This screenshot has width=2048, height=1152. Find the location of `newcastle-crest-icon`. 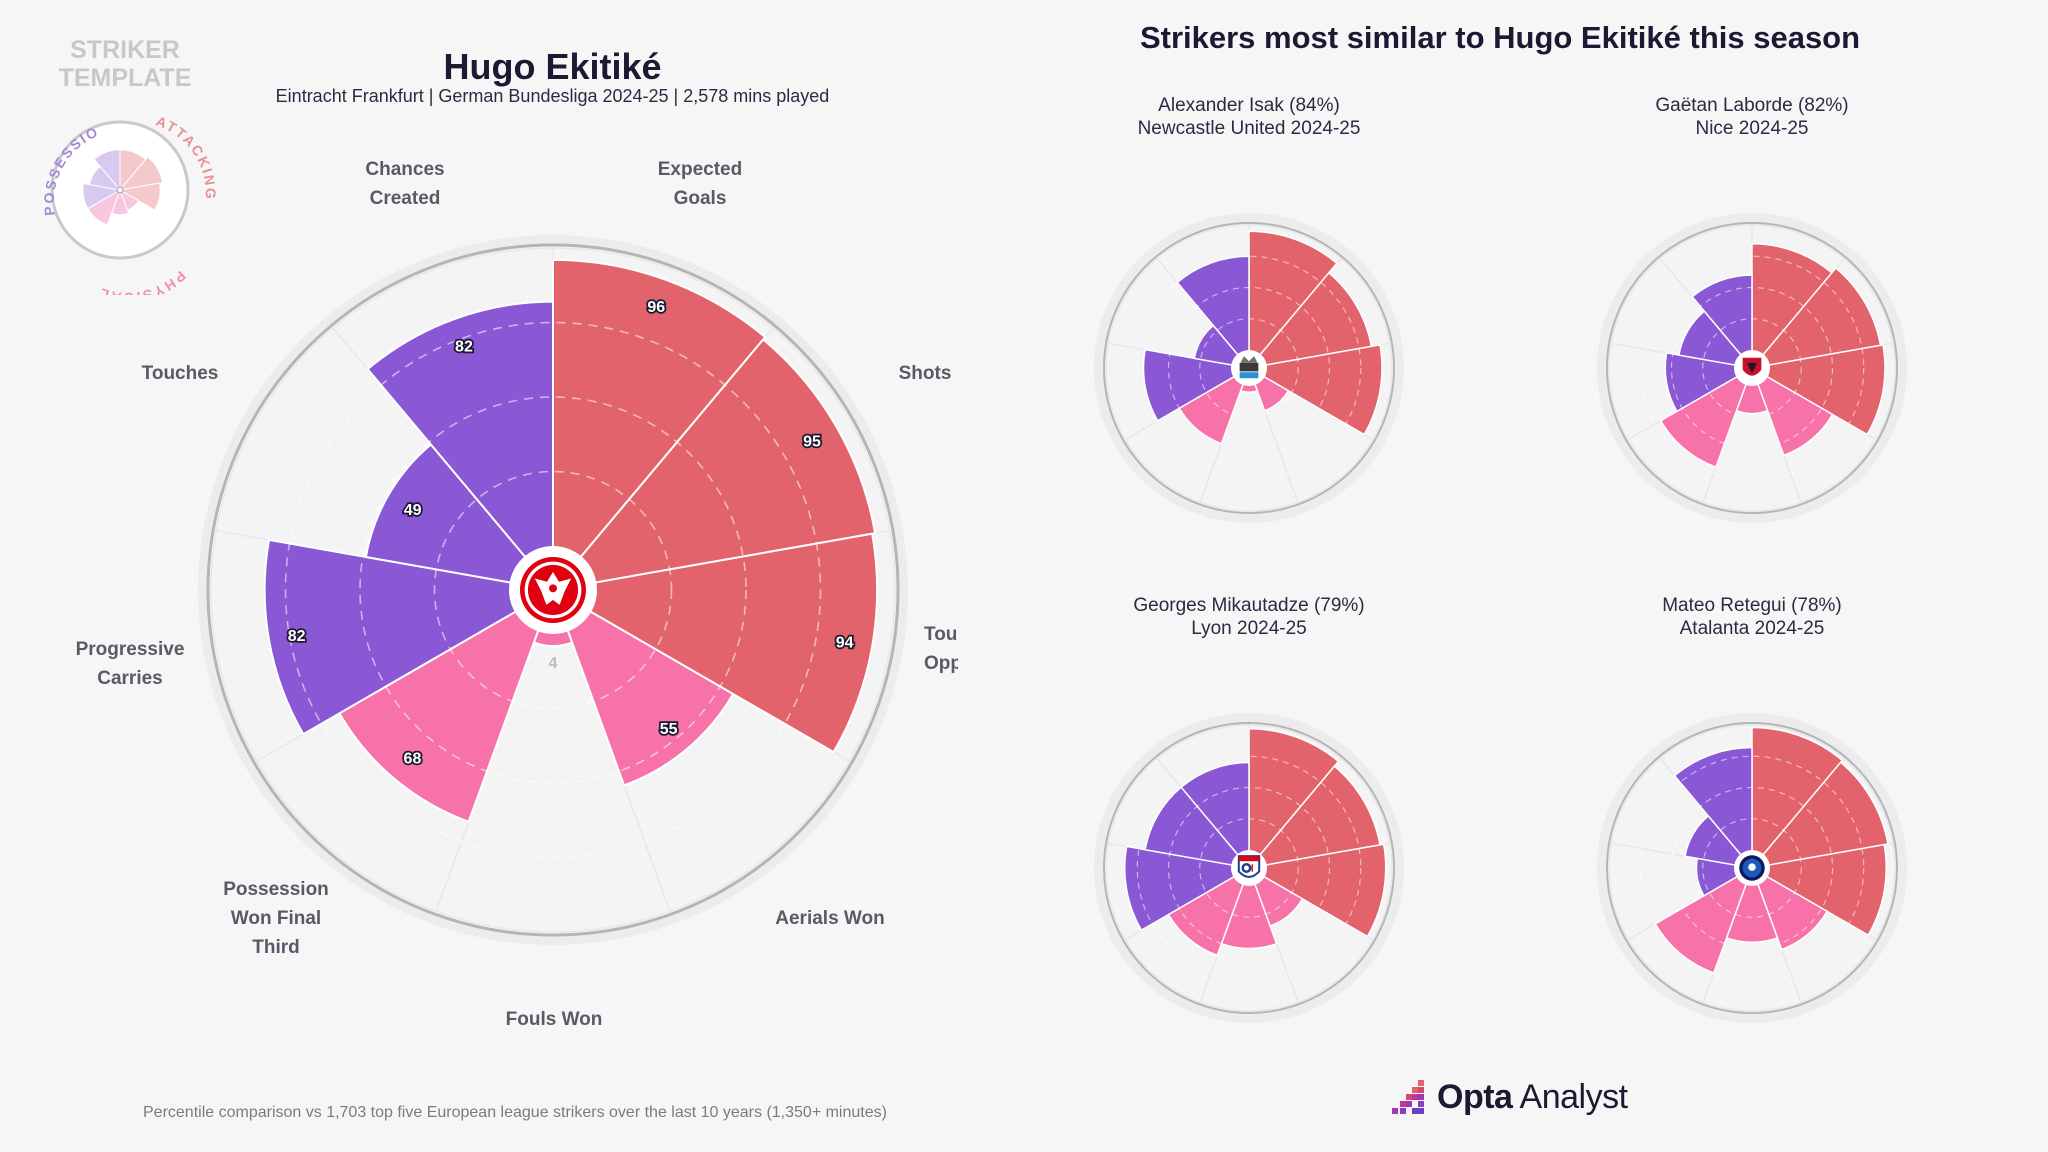

newcastle-crest-icon is located at coordinates (1249, 368).